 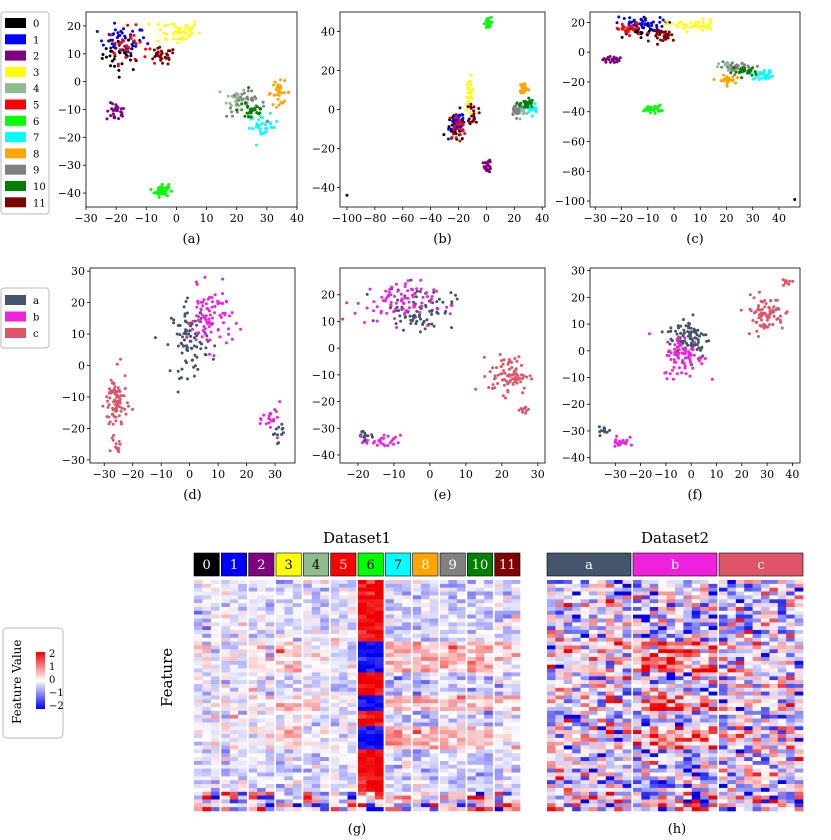 What do you see at coordinates (161, 474) in the screenshot?
I see `x-tick-label: −10` at bounding box center [161, 474].